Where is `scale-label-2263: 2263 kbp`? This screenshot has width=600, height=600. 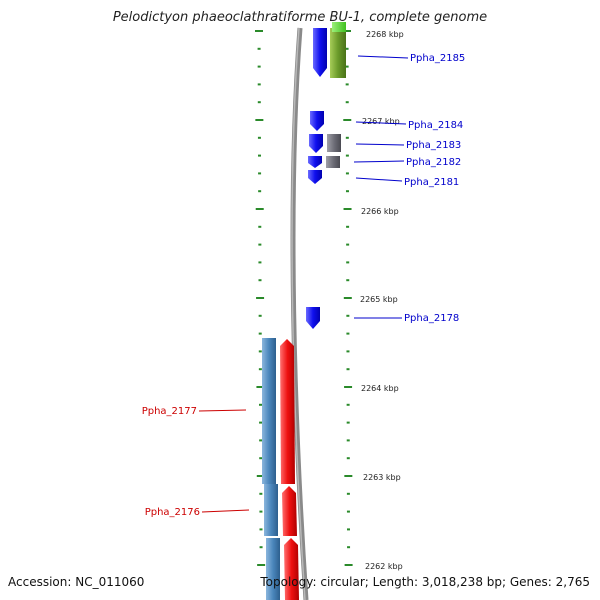
scale-label-2263: 2263 kbp is located at coordinates (382, 477).